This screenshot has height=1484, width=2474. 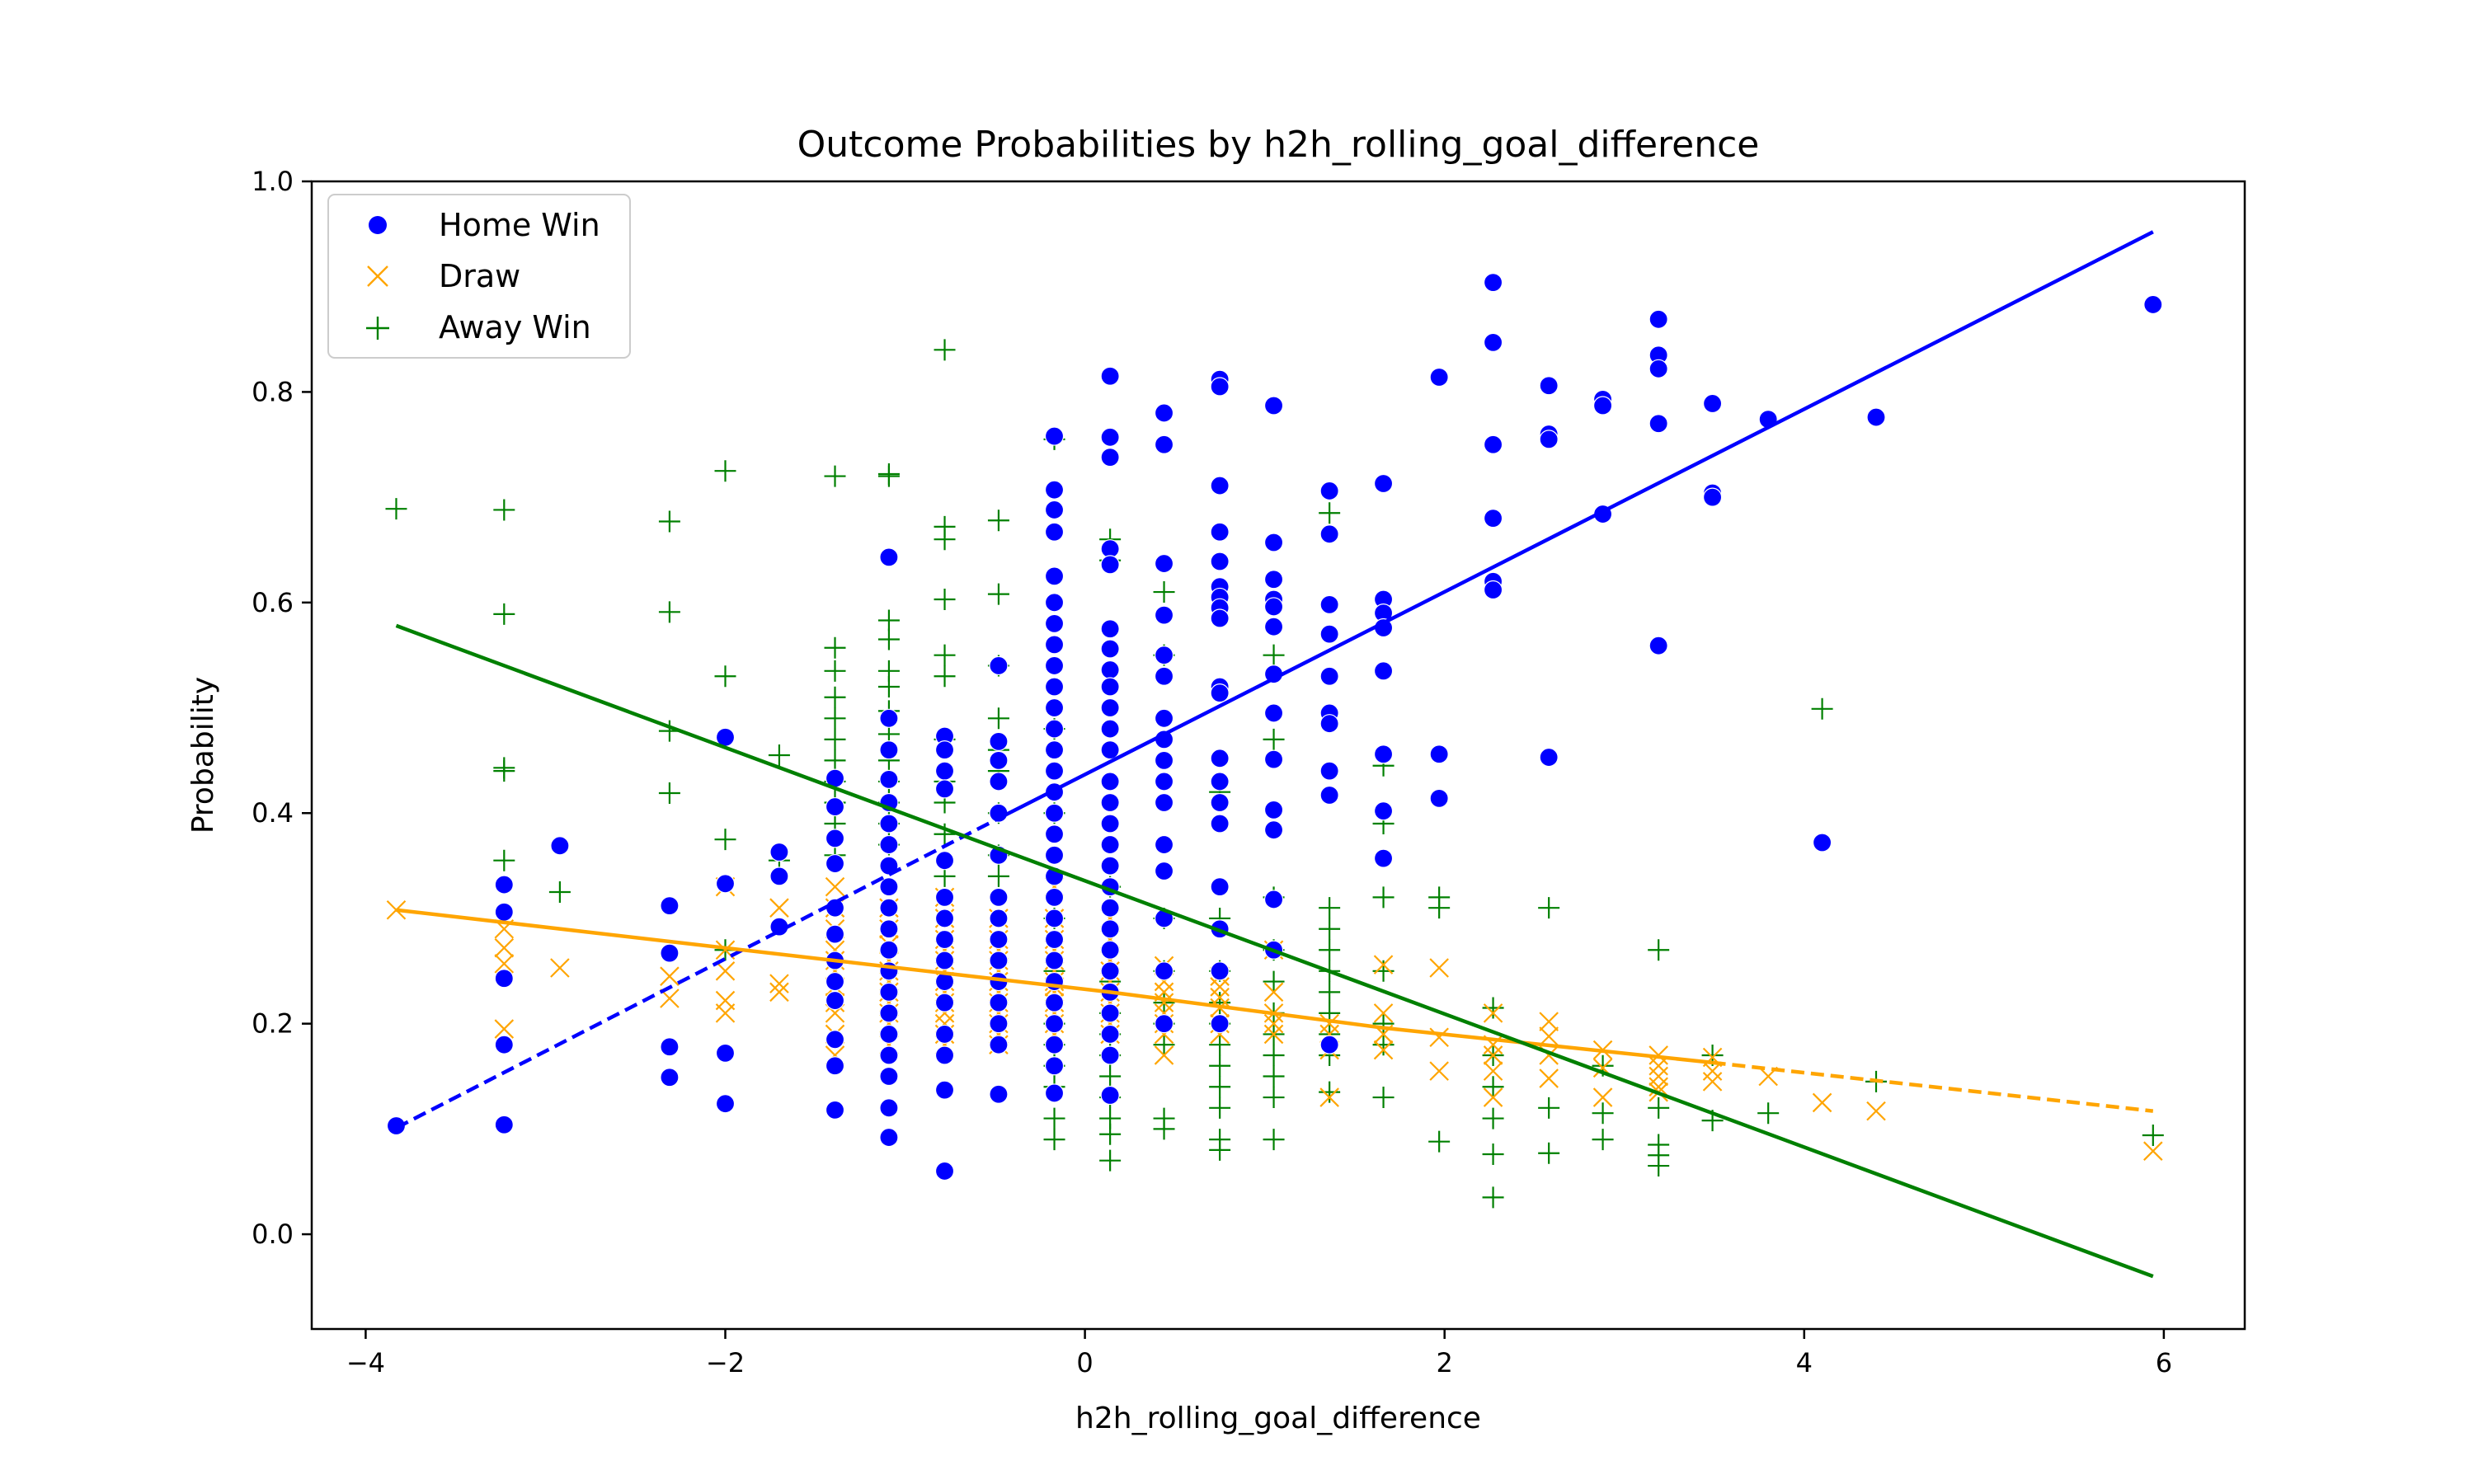 I want to click on legend: Home Win Draw Away Win, so click(x=479, y=276).